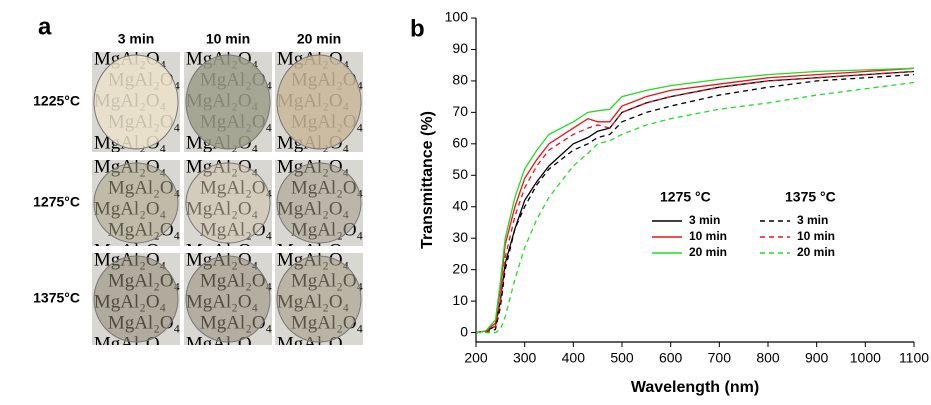 Image resolution: width=931 pixels, height=405 pixels. What do you see at coordinates (671, 358) in the screenshot?
I see `x-tick-label: 600` at bounding box center [671, 358].